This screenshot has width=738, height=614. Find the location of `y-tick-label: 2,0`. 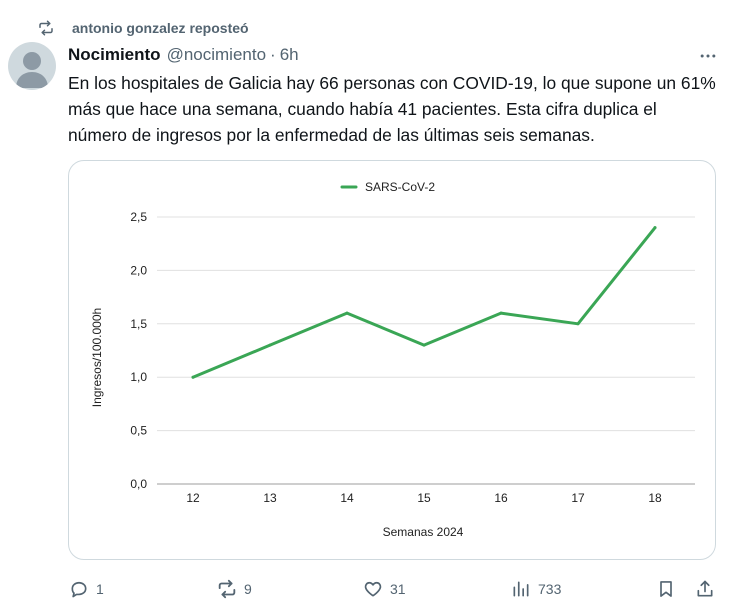

y-tick-label: 2,0 is located at coordinates (138, 270).